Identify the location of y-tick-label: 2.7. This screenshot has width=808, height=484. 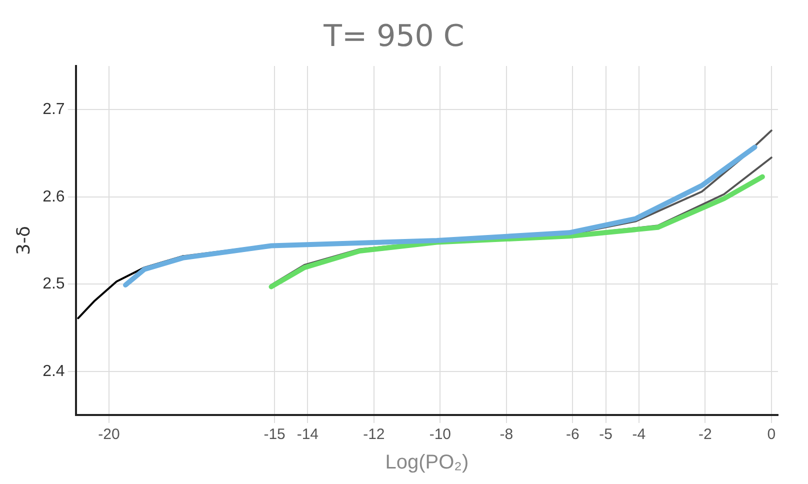
(53, 109).